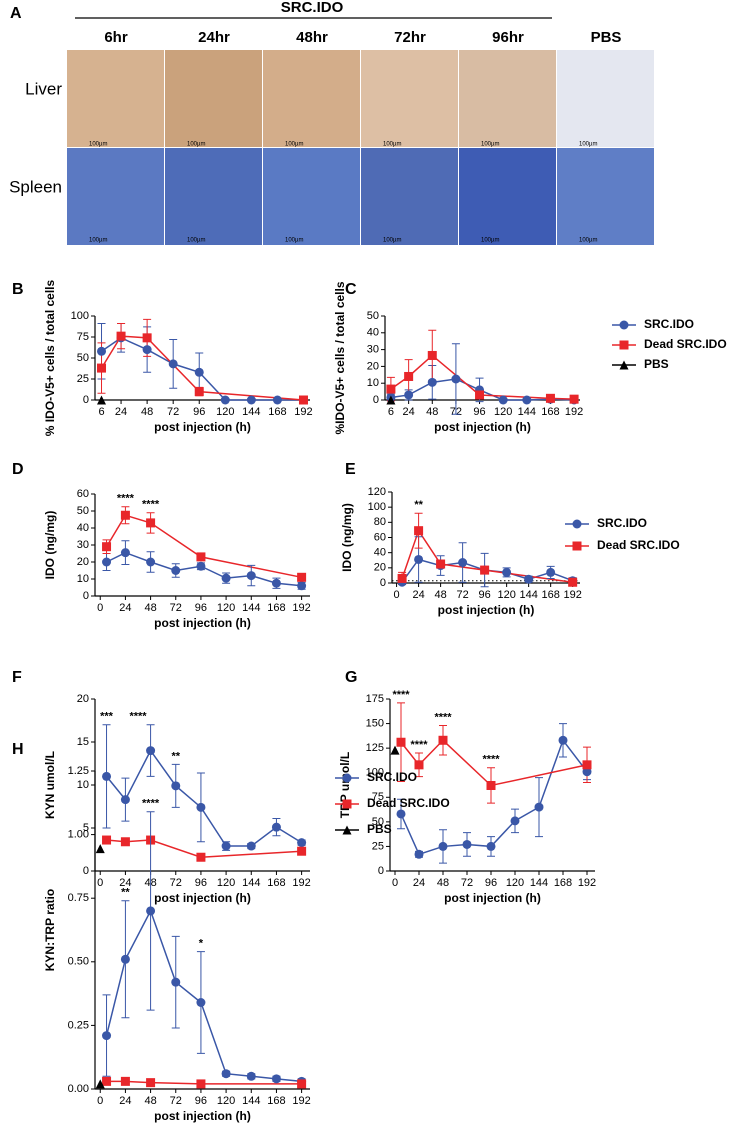 The width and height of the screenshot is (744, 1134). What do you see at coordinates (378, 846) in the screenshot?
I see `y-tick-label: 25` at bounding box center [378, 846].